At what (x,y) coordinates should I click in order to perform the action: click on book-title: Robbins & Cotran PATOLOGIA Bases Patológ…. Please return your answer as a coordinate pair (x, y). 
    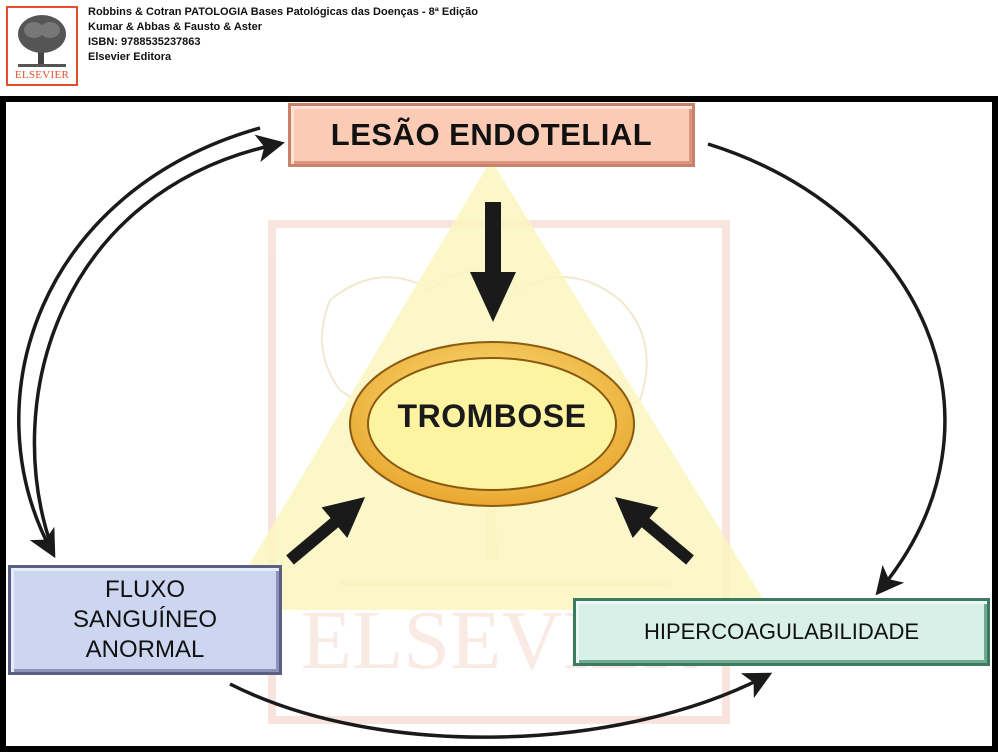
    Looking at the image, I should click on (283, 12).